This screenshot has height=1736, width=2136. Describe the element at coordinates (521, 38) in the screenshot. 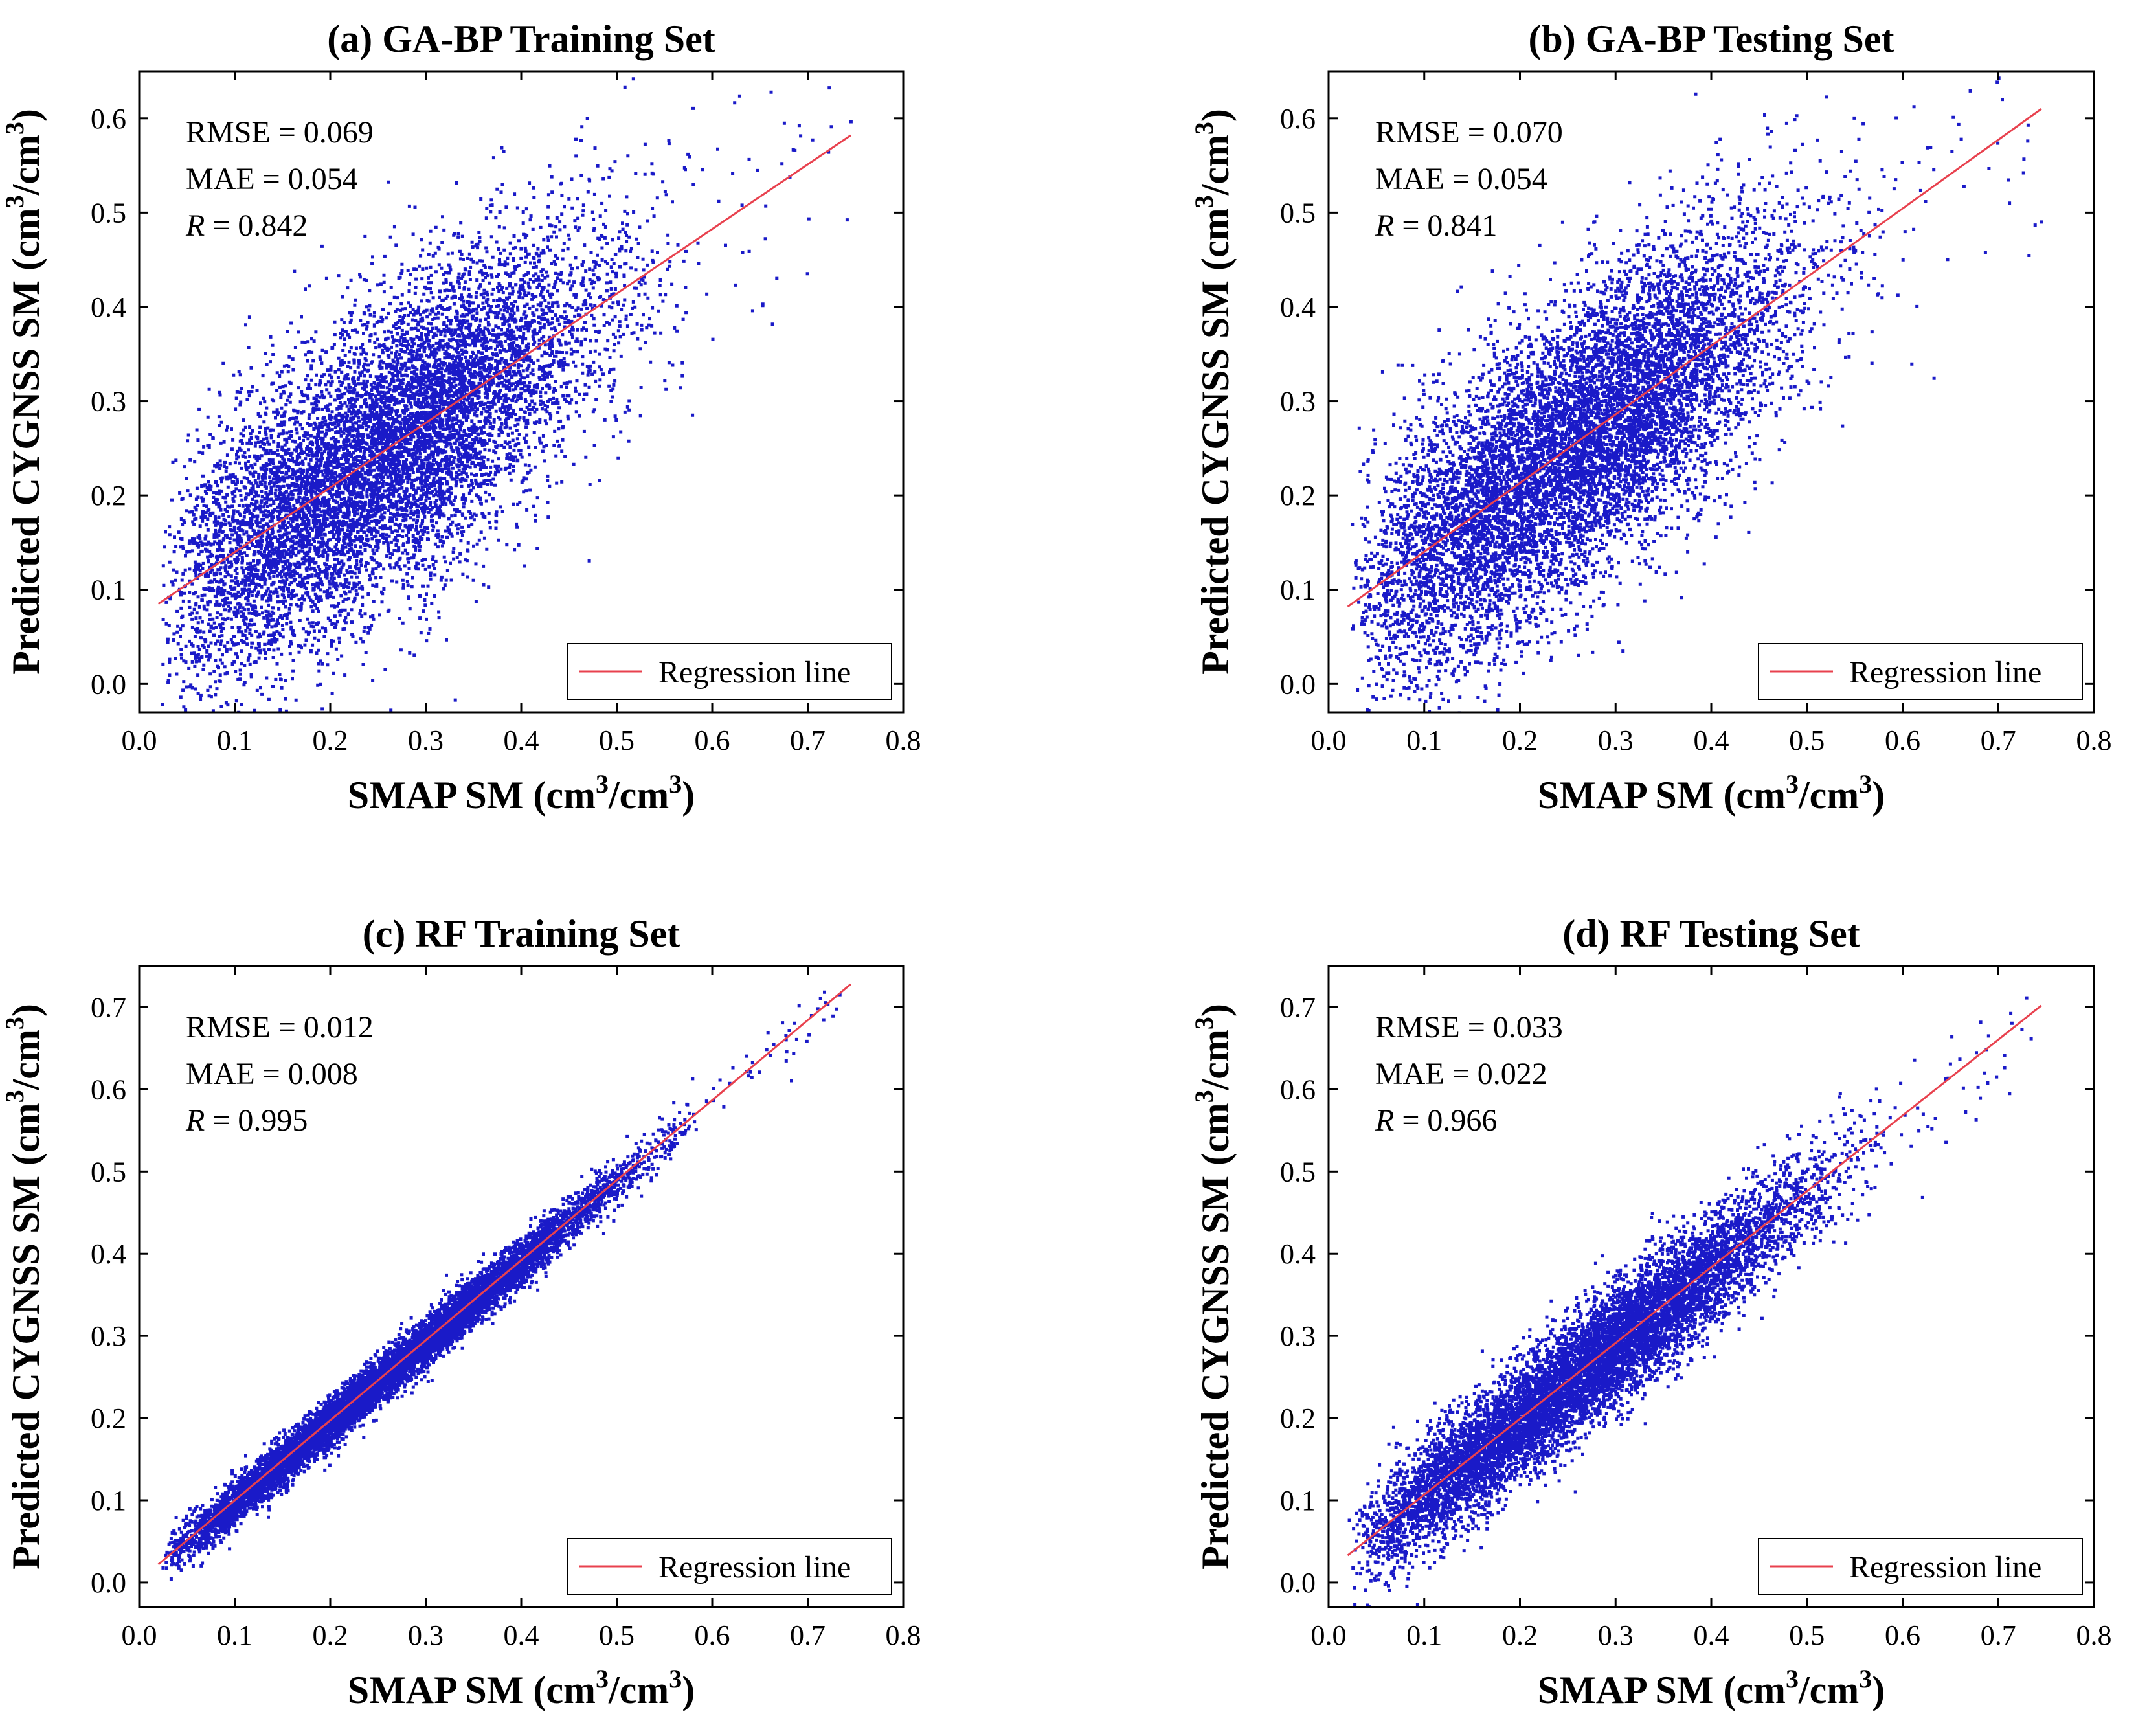

I see `panel-title: (a) GA-BP Training Set` at that location.